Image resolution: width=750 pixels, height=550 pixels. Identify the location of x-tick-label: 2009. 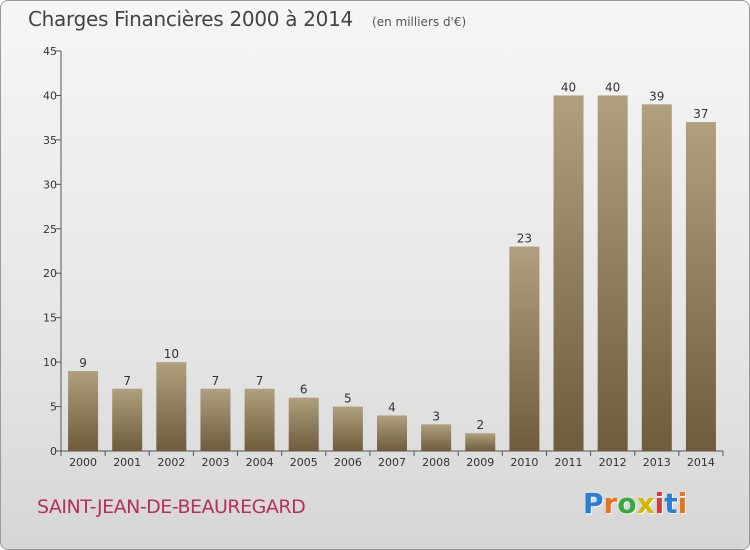
(480, 462).